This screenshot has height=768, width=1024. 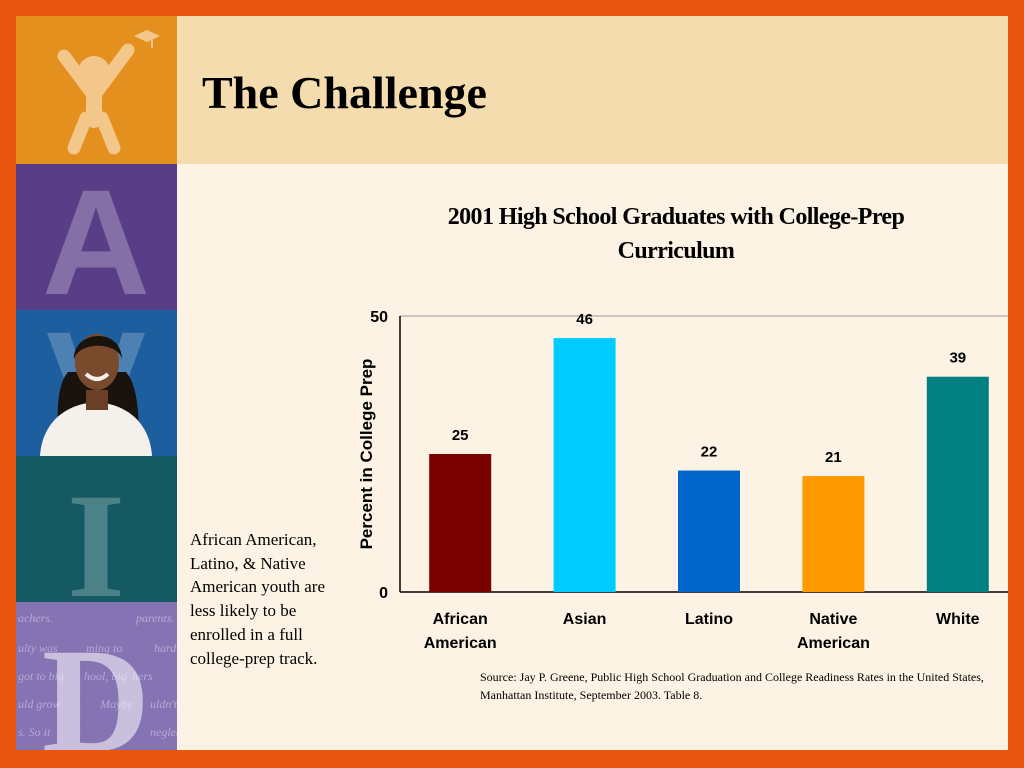 I want to click on data-label: 21, so click(x=833, y=457).